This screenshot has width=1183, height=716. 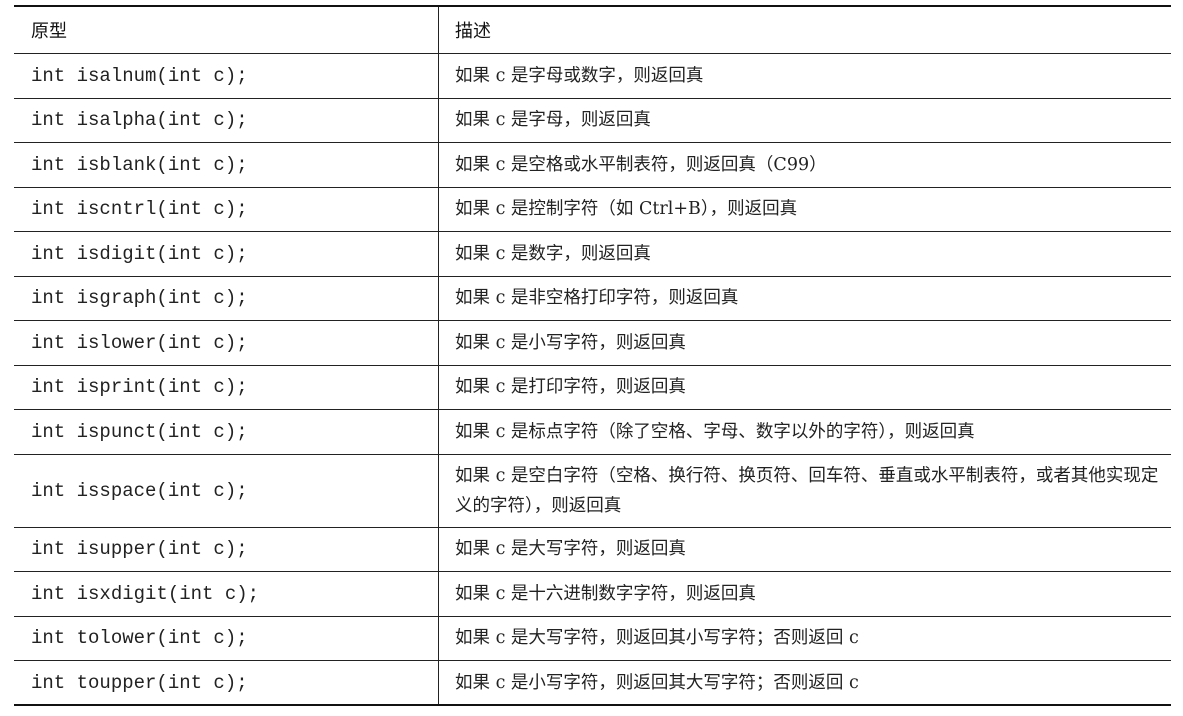 What do you see at coordinates (226, 254) in the screenshot?
I see `prototype-cell: int isdigit(int c);` at bounding box center [226, 254].